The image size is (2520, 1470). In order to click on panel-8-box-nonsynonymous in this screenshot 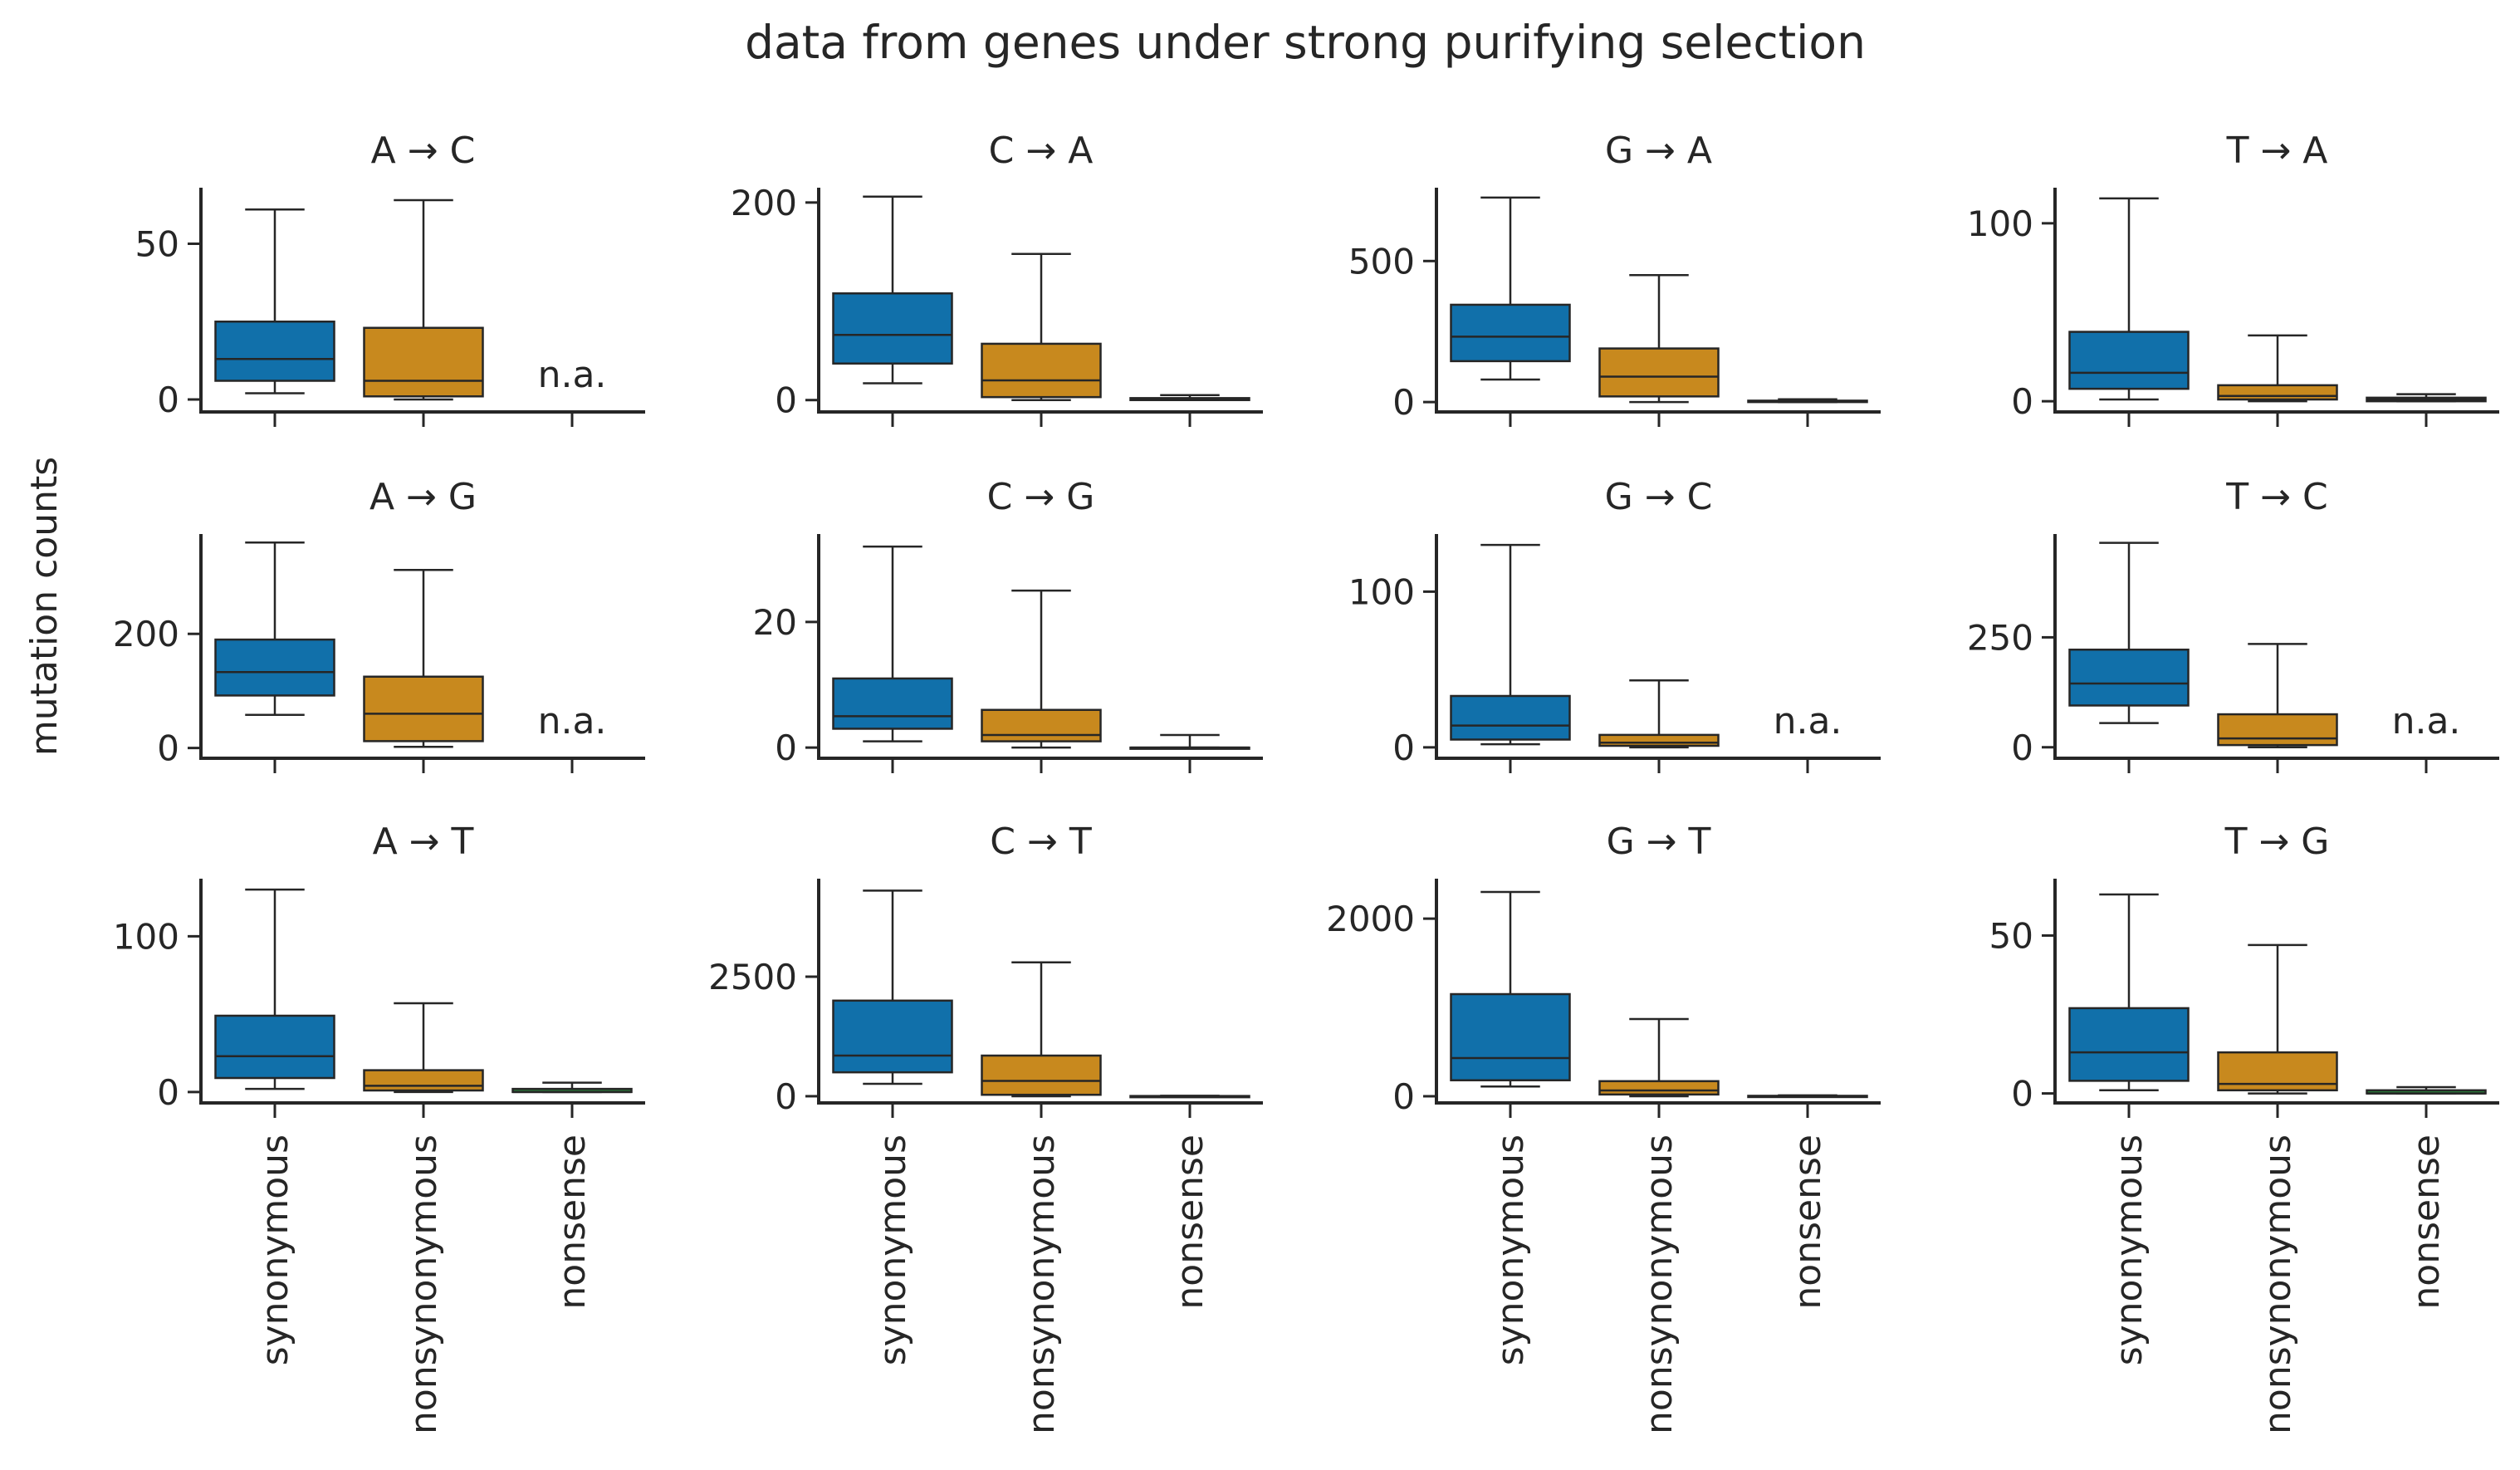, I will do `click(2277, 696)`.